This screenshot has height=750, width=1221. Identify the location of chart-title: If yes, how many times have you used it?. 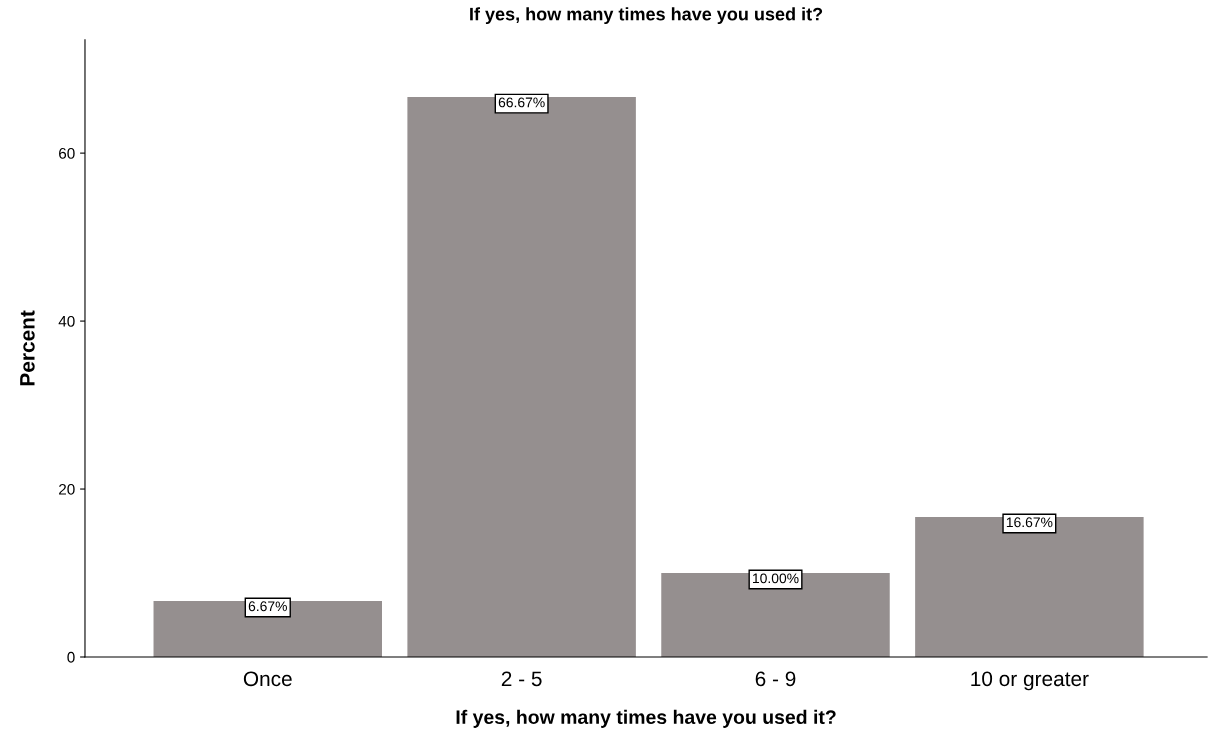
(646, 16).